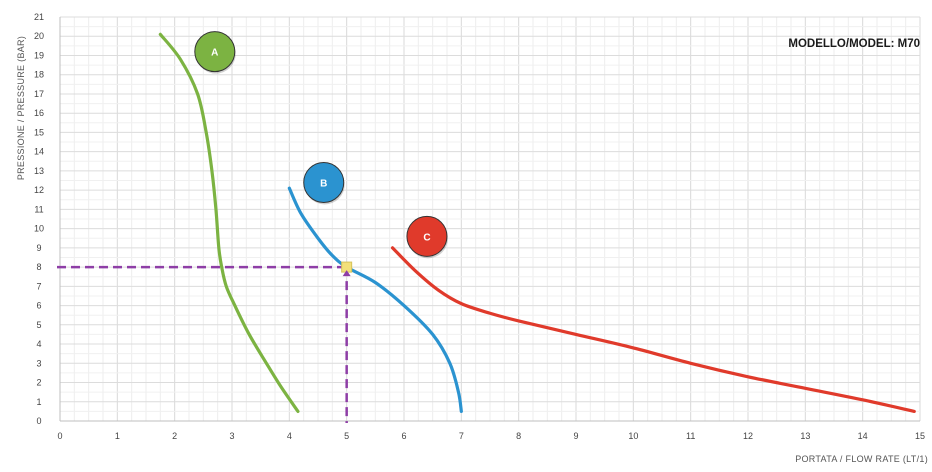 The width and height of the screenshot is (932, 472). I want to click on y-tick-label: 9, so click(38, 248).